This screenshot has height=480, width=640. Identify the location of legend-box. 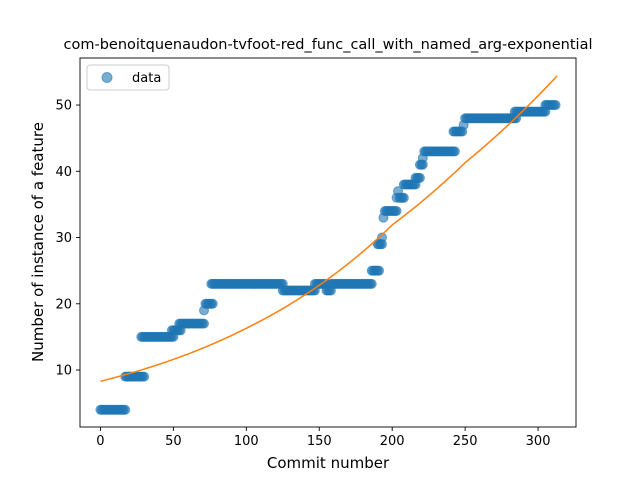
(128, 77).